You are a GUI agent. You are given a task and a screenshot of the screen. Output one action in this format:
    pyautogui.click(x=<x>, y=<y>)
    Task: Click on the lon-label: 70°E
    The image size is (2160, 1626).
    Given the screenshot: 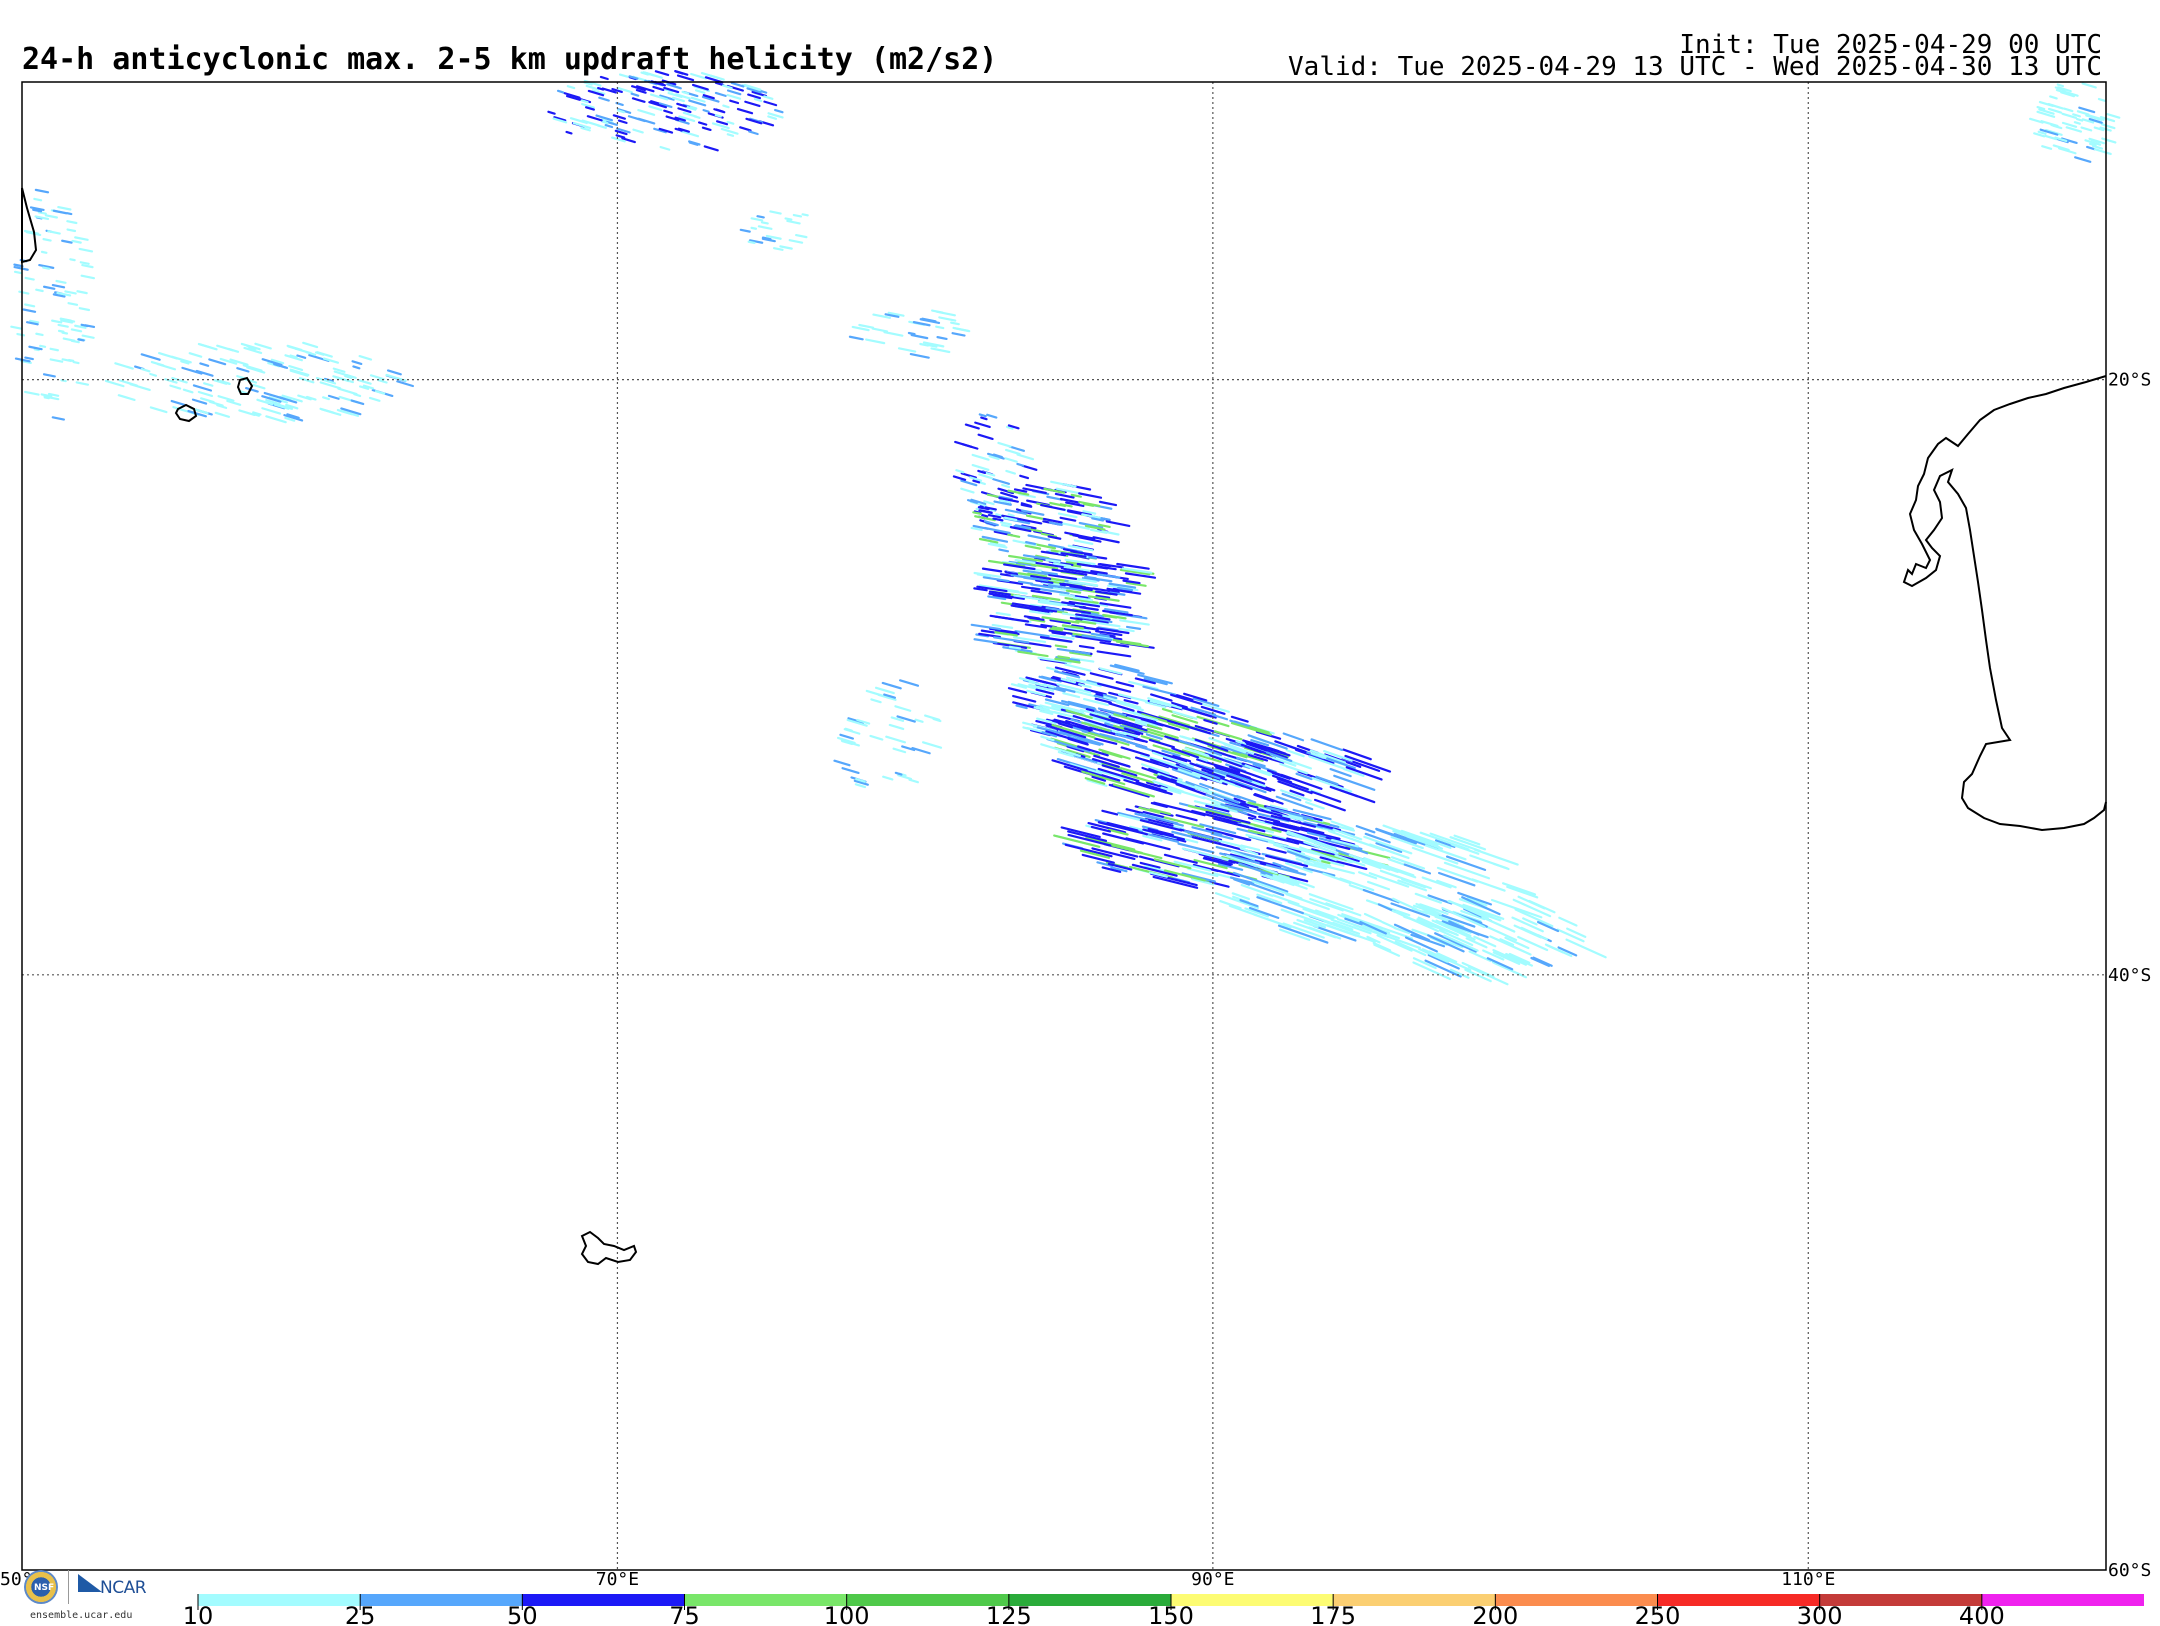 What is the action you would take?
    pyautogui.click(x=617, y=1579)
    